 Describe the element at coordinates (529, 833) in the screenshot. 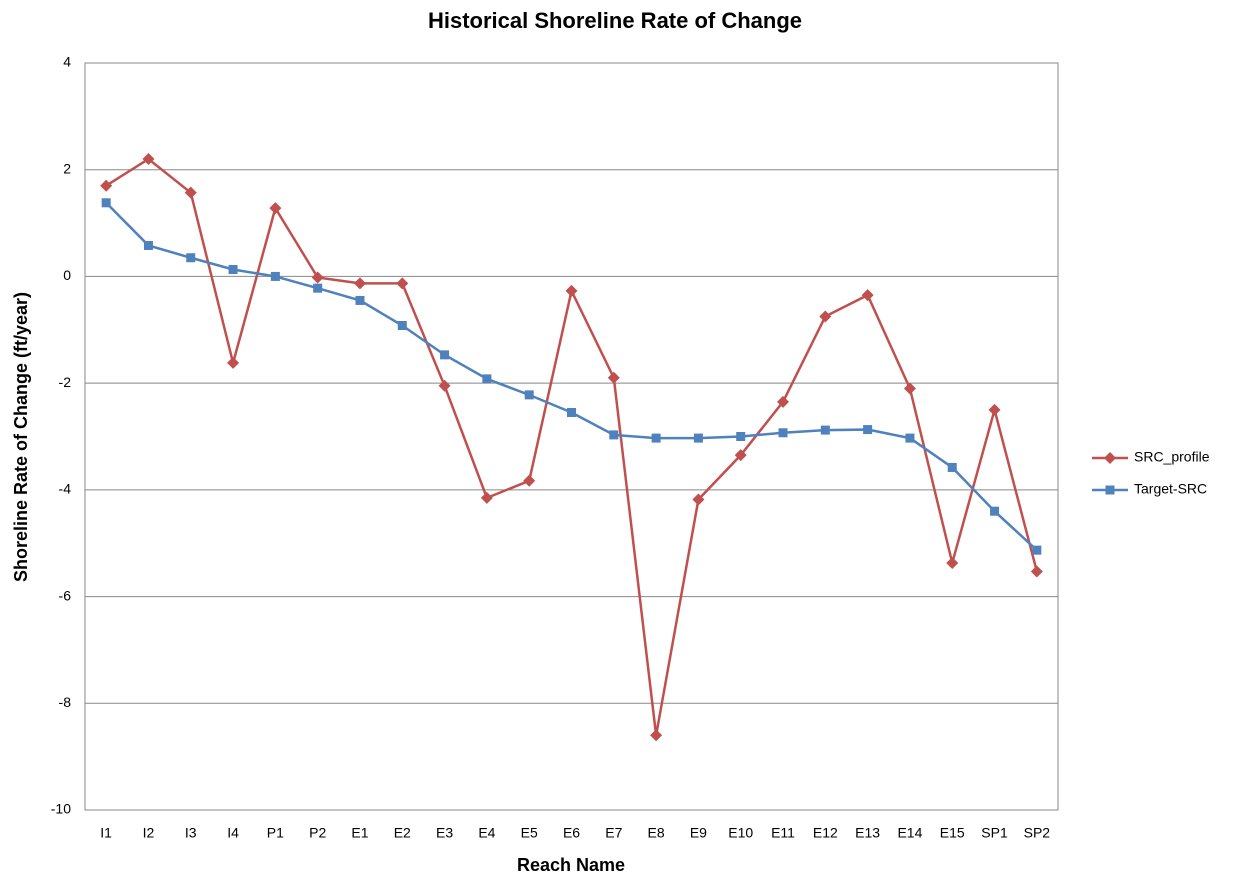

I see `x-tick-label: E5` at that location.